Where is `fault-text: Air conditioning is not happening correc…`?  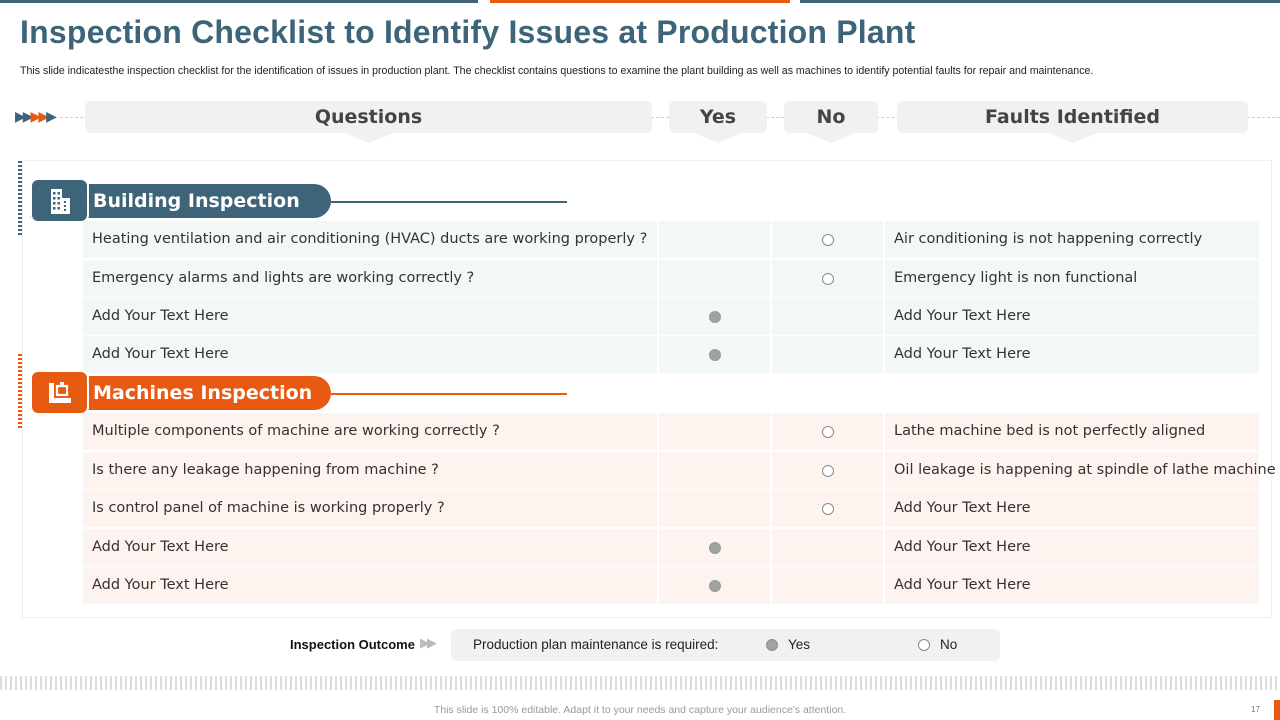 fault-text: Air conditioning is not happening correc… is located at coordinates (1048, 239).